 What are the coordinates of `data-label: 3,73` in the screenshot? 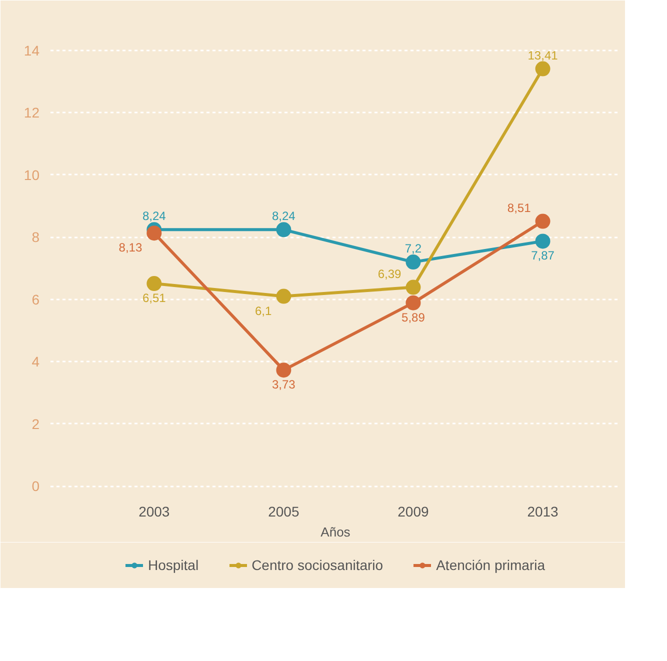 It's located at (284, 385).